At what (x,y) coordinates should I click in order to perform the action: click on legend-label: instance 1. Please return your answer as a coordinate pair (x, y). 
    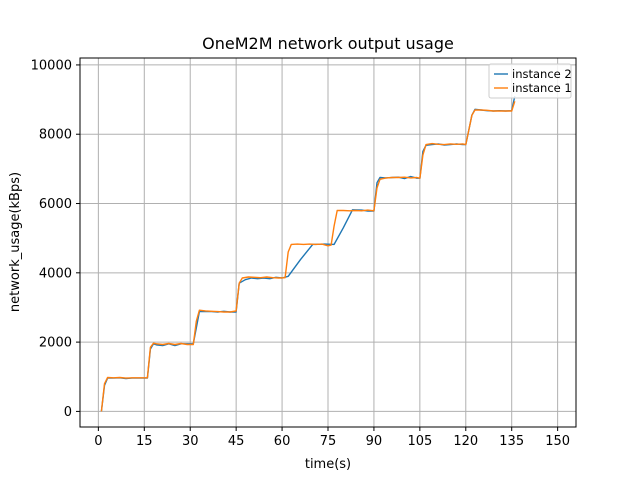
    Looking at the image, I should click on (542, 88).